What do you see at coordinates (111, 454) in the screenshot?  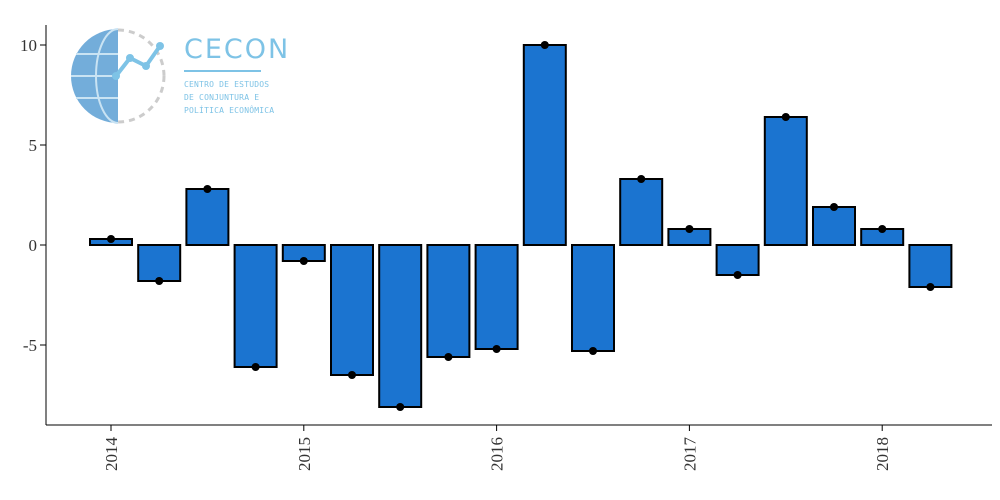 I see `x-tick-label: 2014` at bounding box center [111, 454].